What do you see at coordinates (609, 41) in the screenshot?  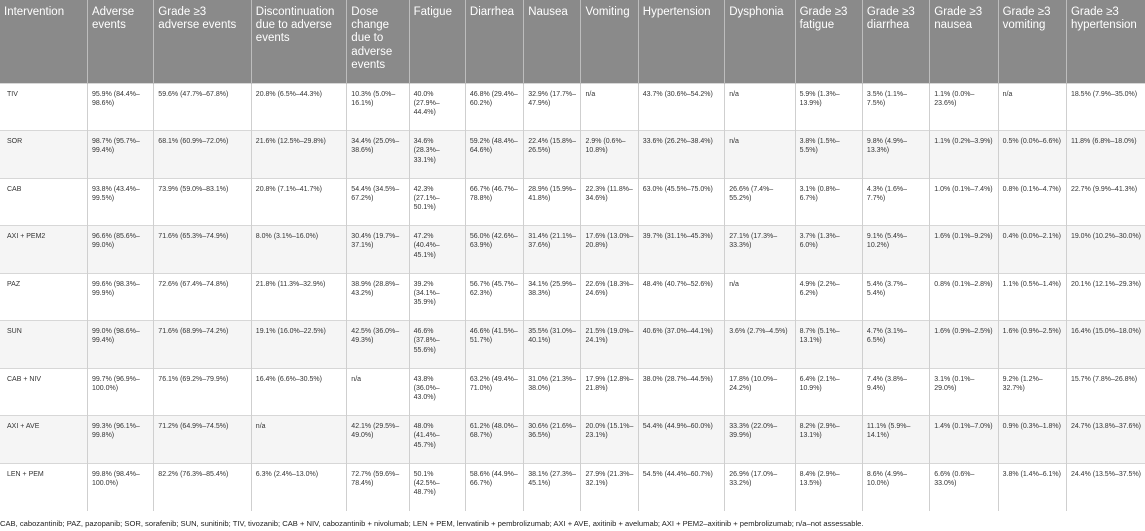 I see `column-header: Vomiting` at bounding box center [609, 41].